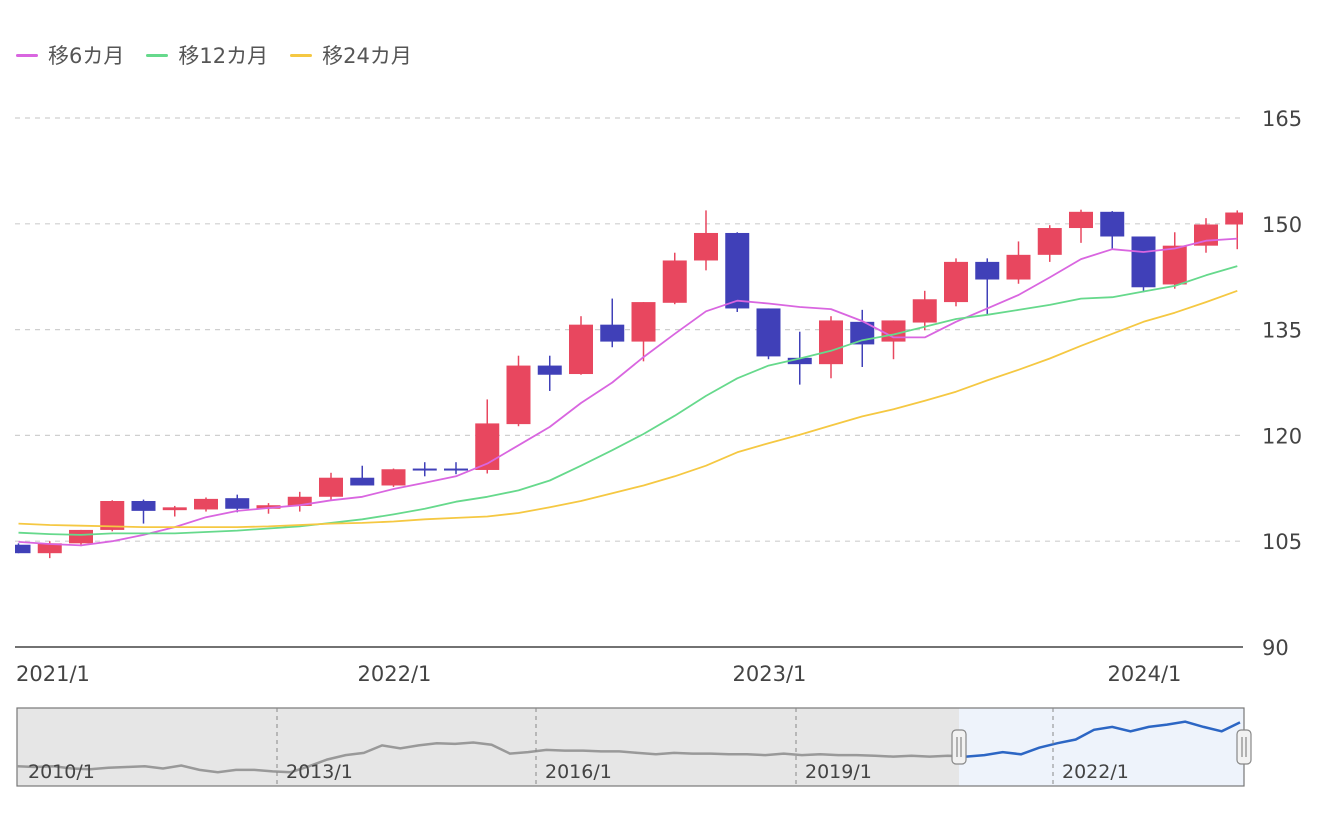 This screenshot has width=1332, height=826. I want to click on navigator-unselected-area, so click(488, 747).